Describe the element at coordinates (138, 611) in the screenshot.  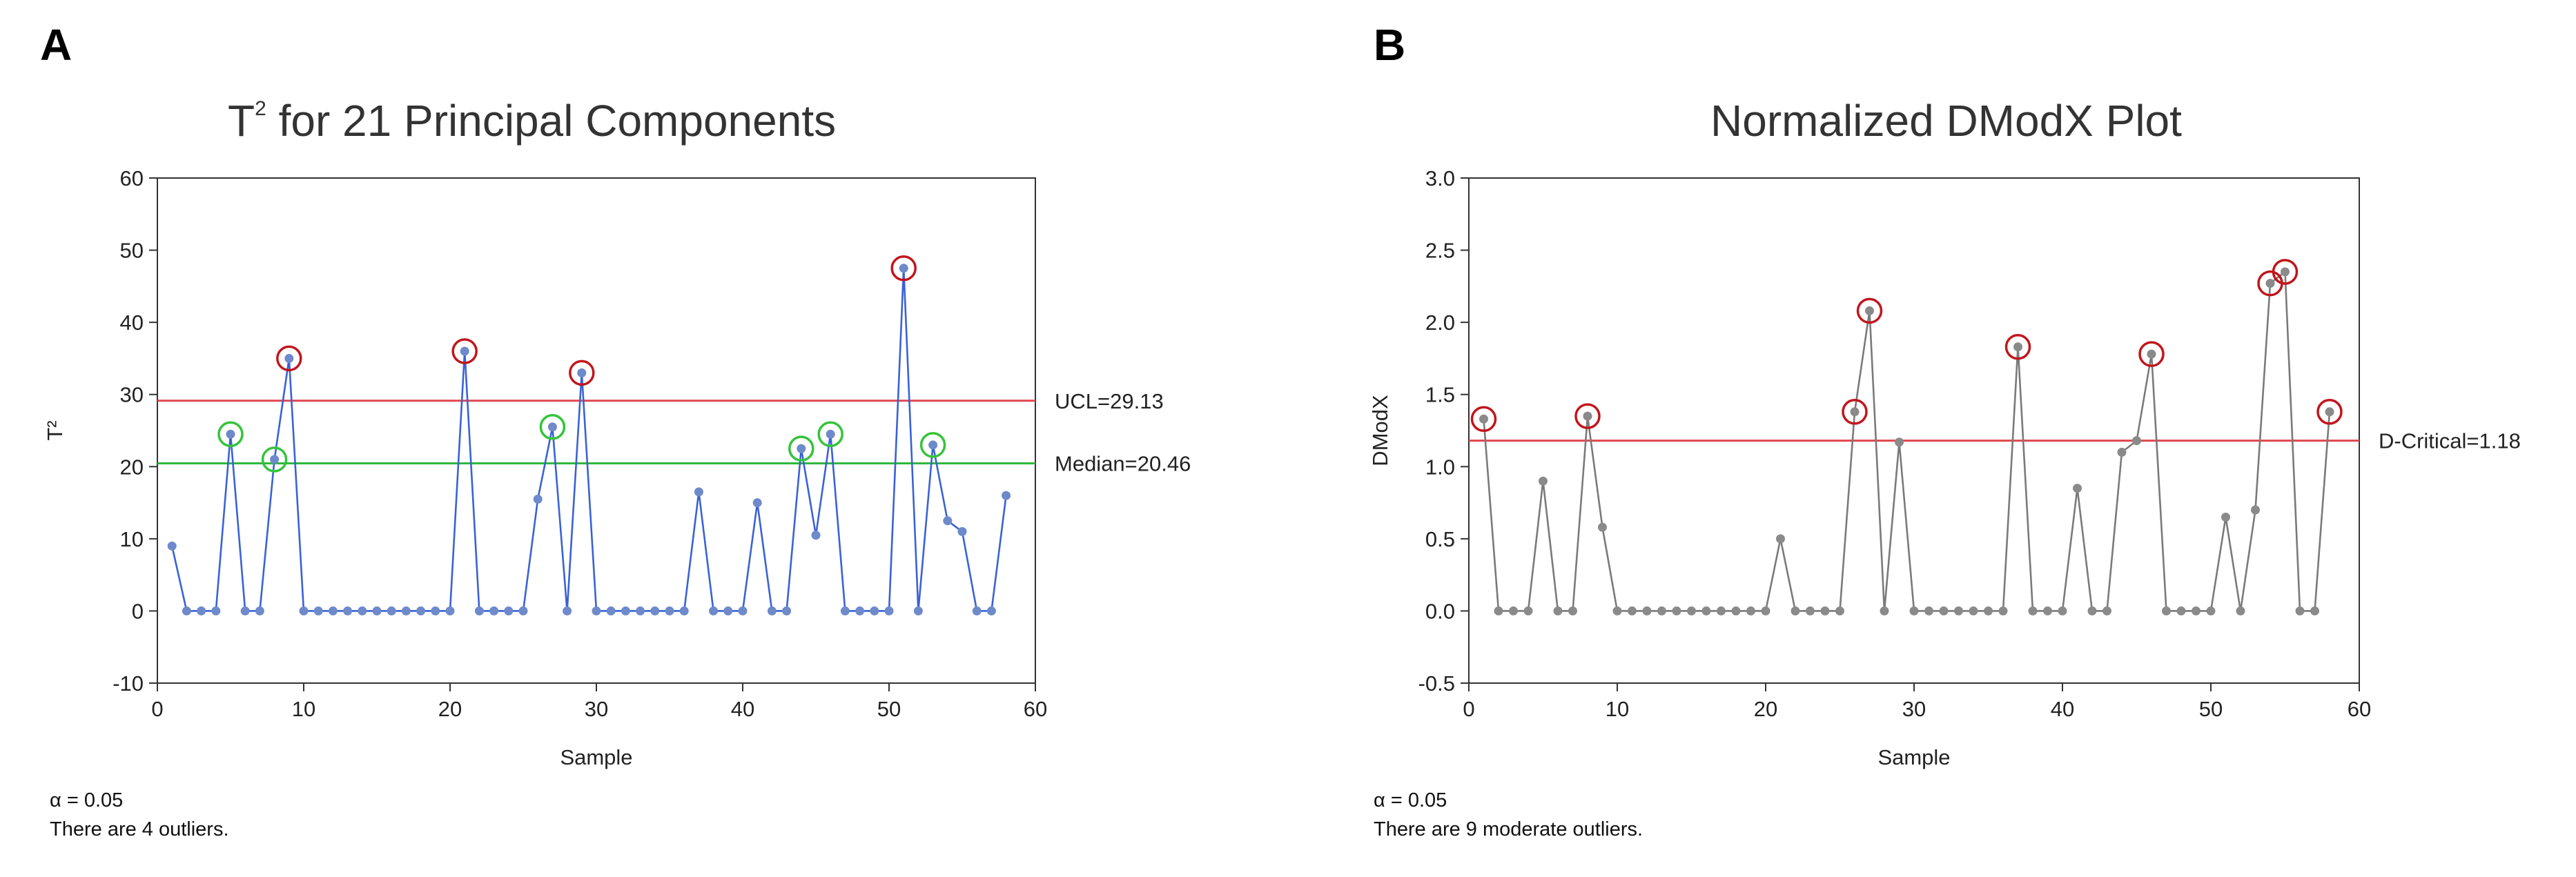
I see `t2-ytick-label: 0` at that location.